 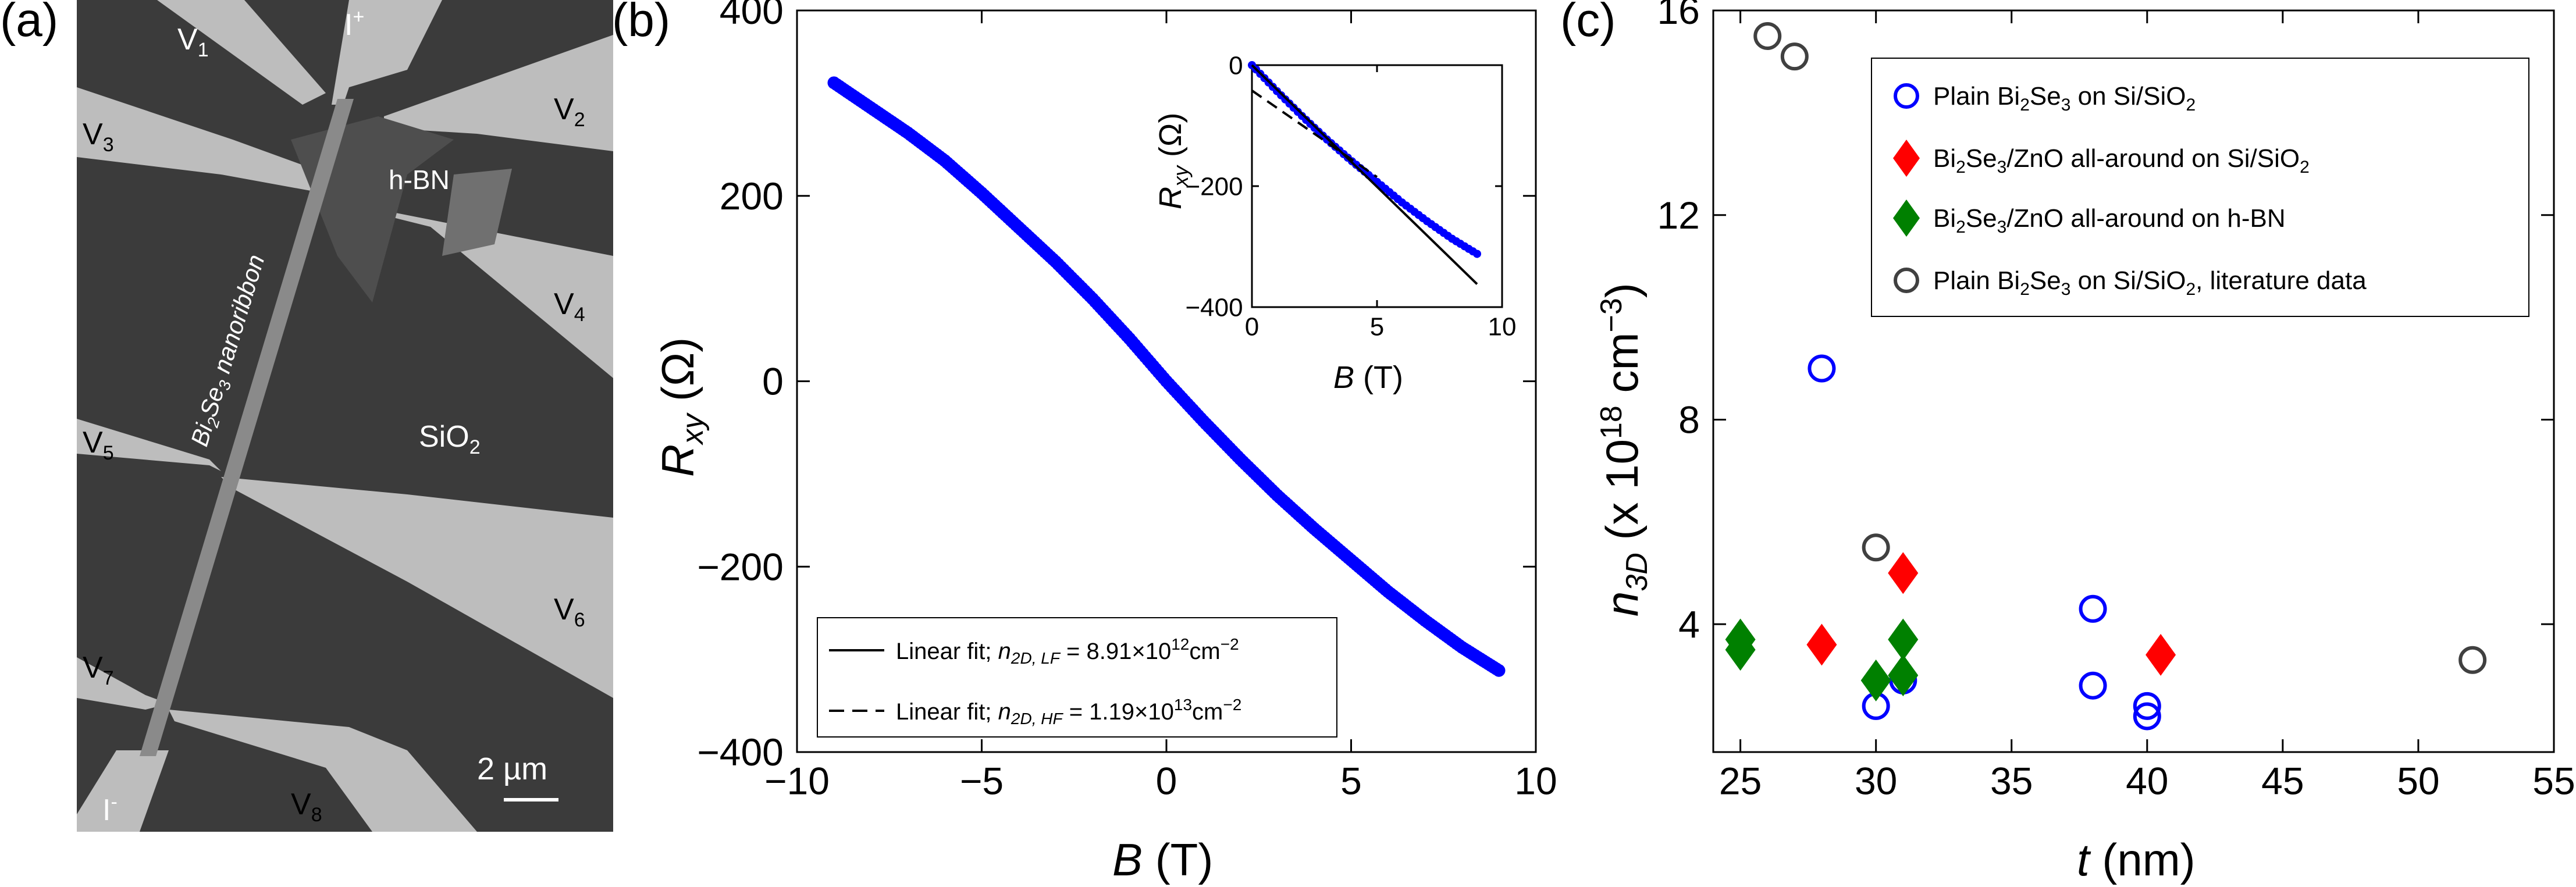 What do you see at coordinates (641, 23) in the screenshot?
I see `panel-label-b: (b)` at bounding box center [641, 23].